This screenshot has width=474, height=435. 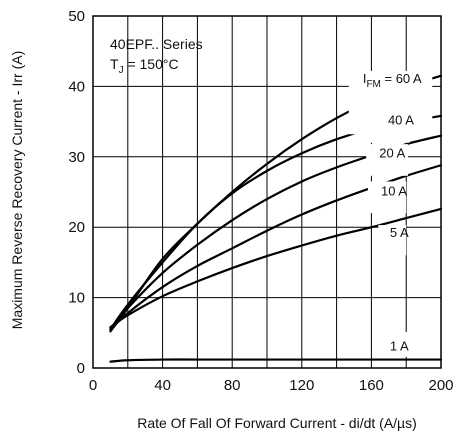 What do you see at coordinates (394, 191) in the screenshot?
I see `series-label: 10 A` at bounding box center [394, 191].